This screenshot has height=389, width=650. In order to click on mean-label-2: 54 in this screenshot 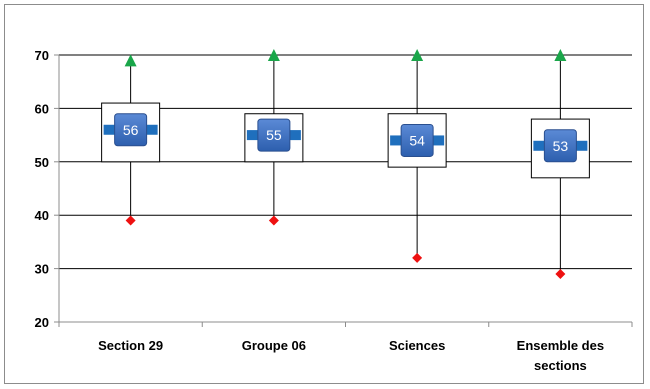, I will do `click(417, 140)`.